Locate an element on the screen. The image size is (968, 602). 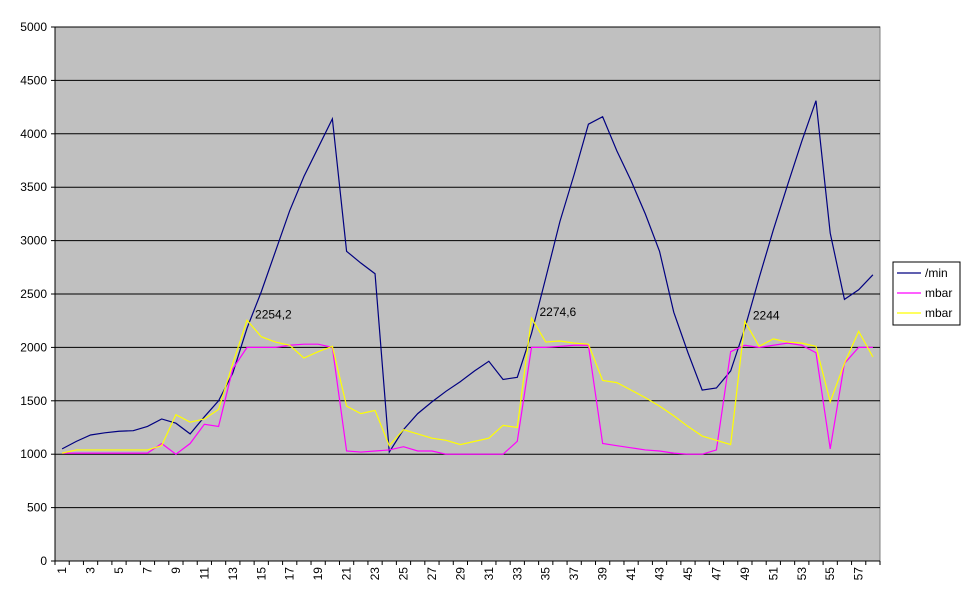
x-tick-label: 27 is located at coordinates (432, 574).